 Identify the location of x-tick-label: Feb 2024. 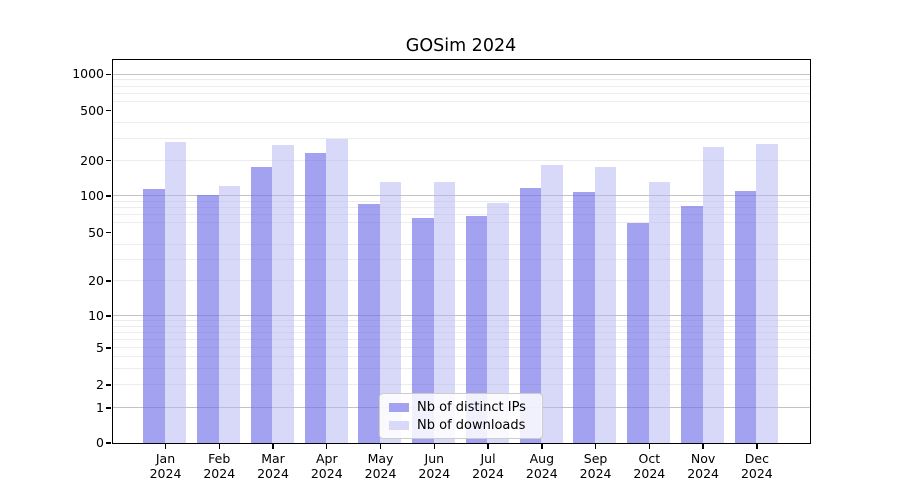
(219, 466).